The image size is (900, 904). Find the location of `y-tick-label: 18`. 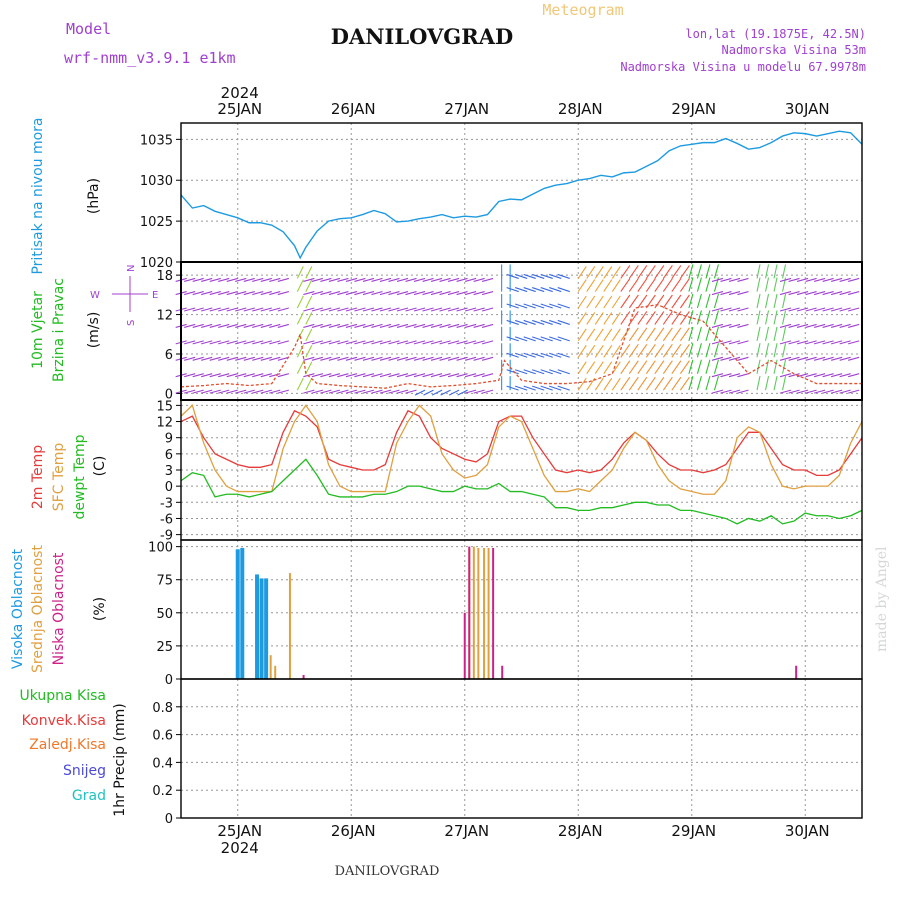

y-tick-label: 18 is located at coordinates (164, 276).